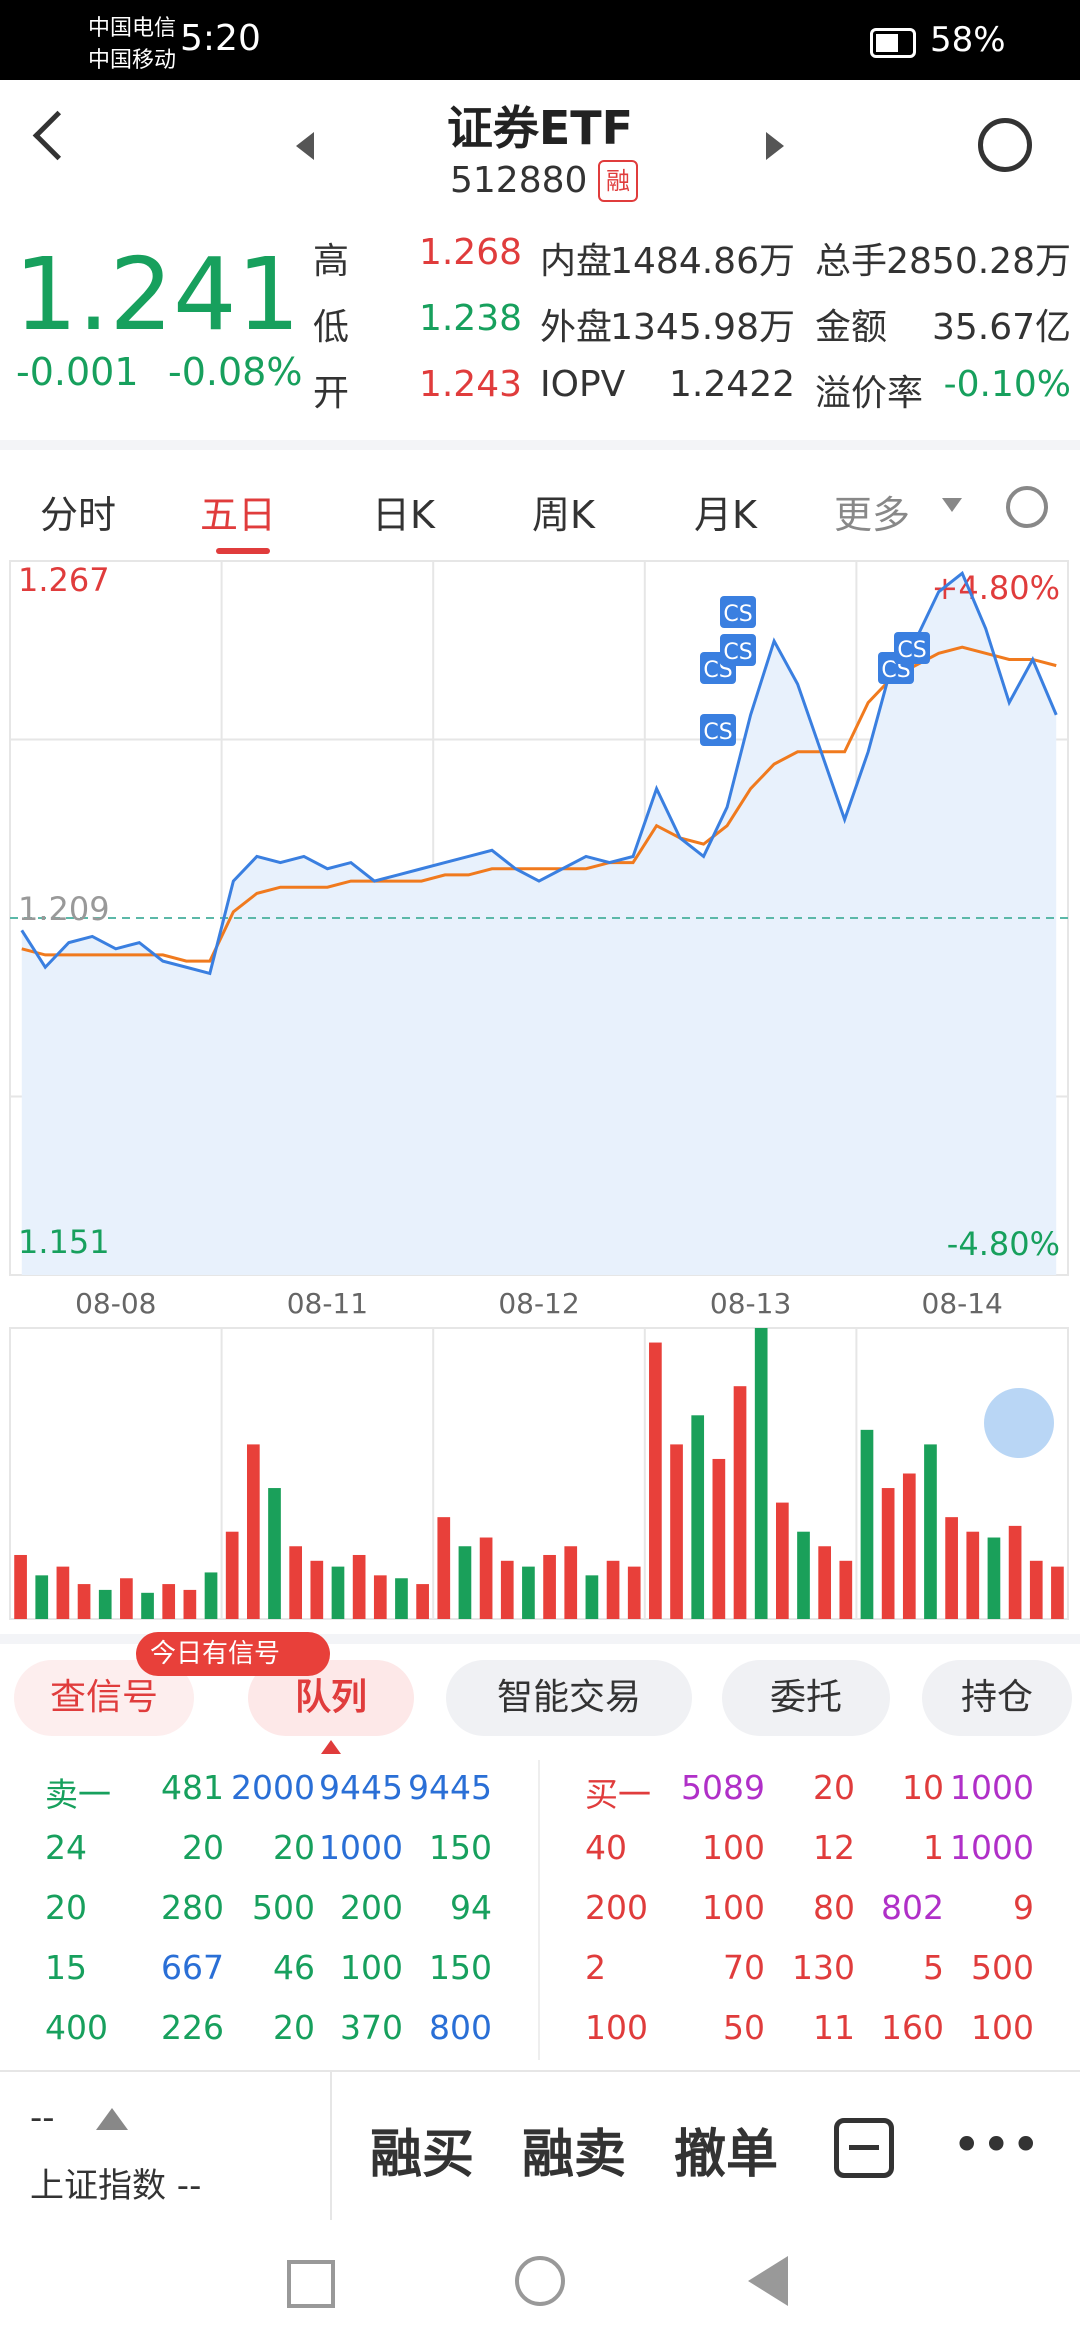 The width and height of the screenshot is (1080, 2340). I want to click on order-cell: 11, so click(834, 2027).